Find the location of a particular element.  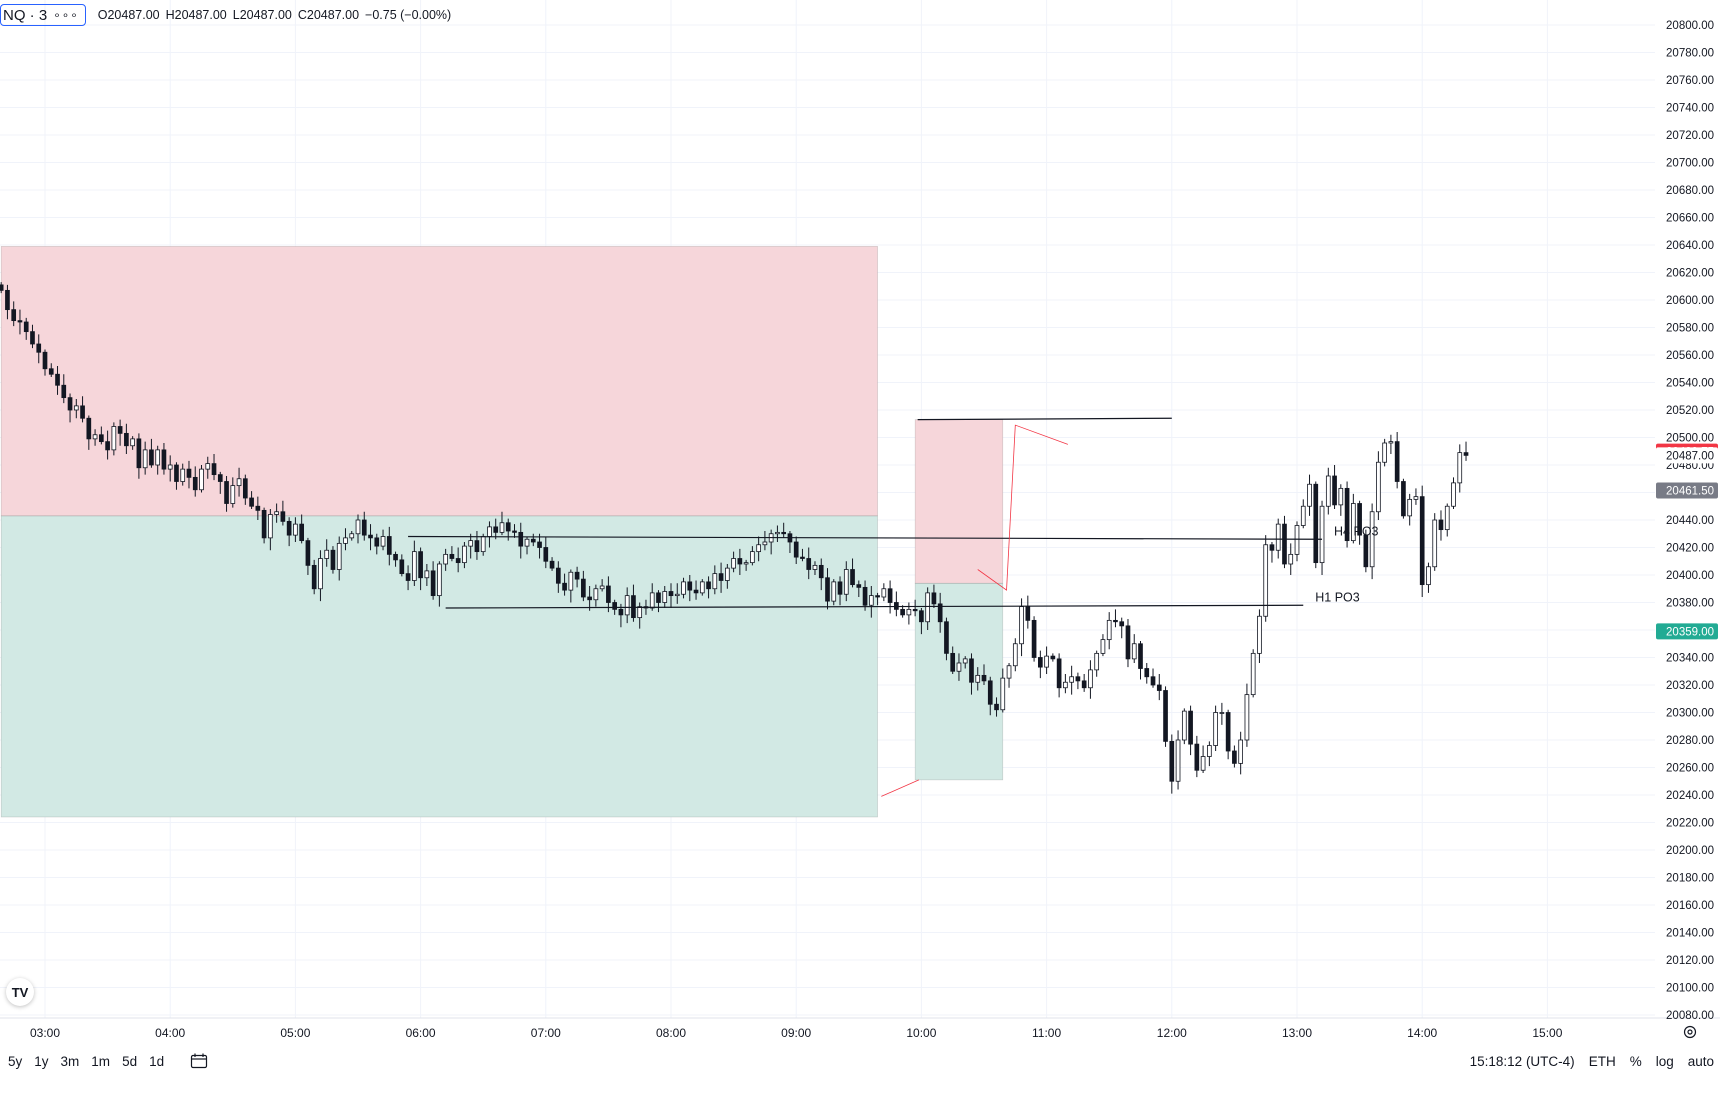

tradingview-logo-icon: TV is located at coordinates (20, 992).